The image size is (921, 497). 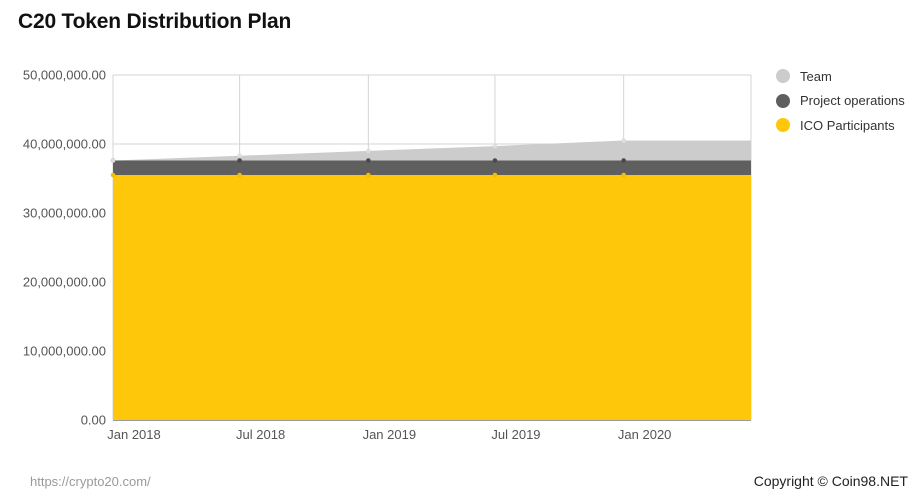 I want to click on y-tick-label: 0.00, so click(x=93, y=420).